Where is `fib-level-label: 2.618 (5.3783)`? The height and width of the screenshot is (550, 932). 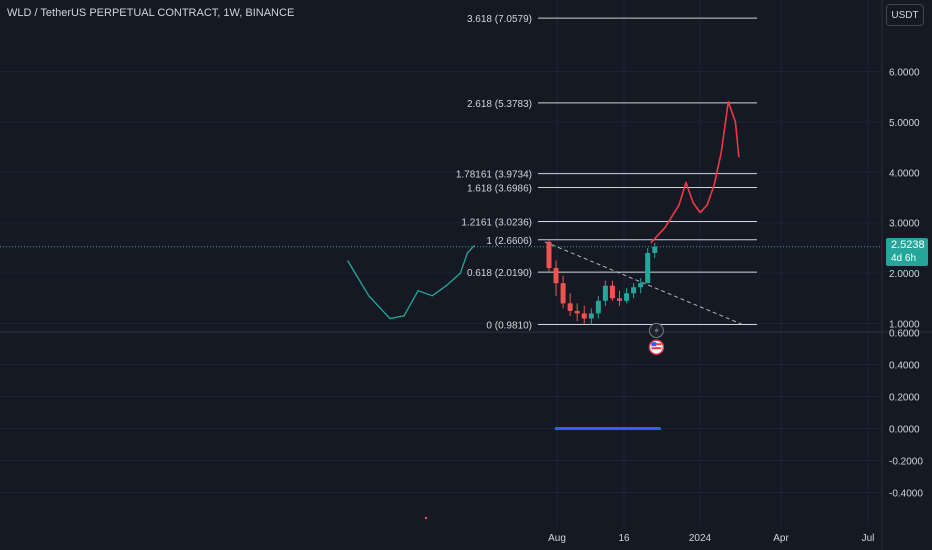 fib-level-label: 2.618 (5.3783) is located at coordinates (499, 104).